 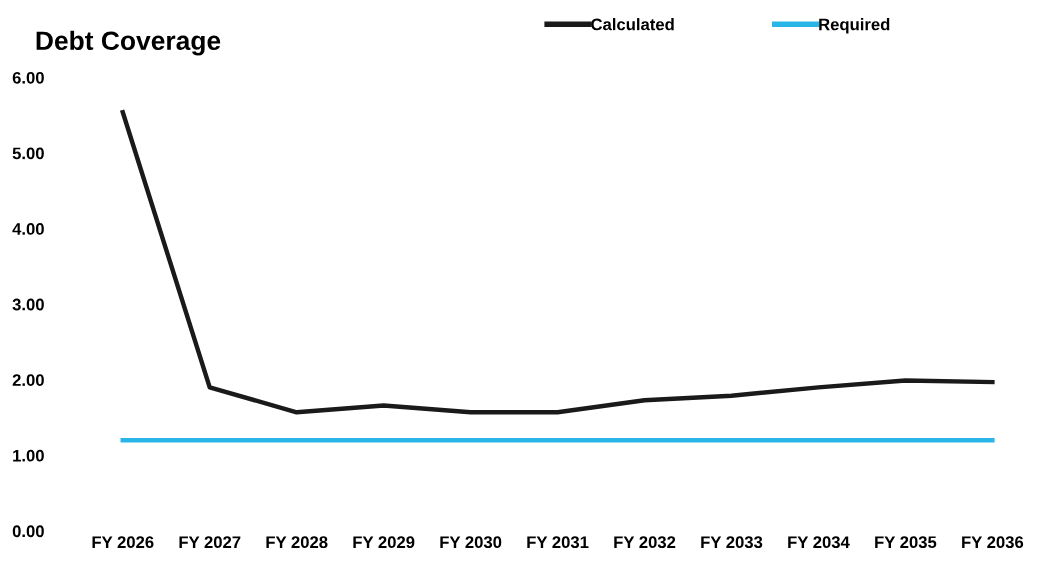 What do you see at coordinates (210, 542) in the screenshot?
I see `x-tick-label: FY 2027` at bounding box center [210, 542].